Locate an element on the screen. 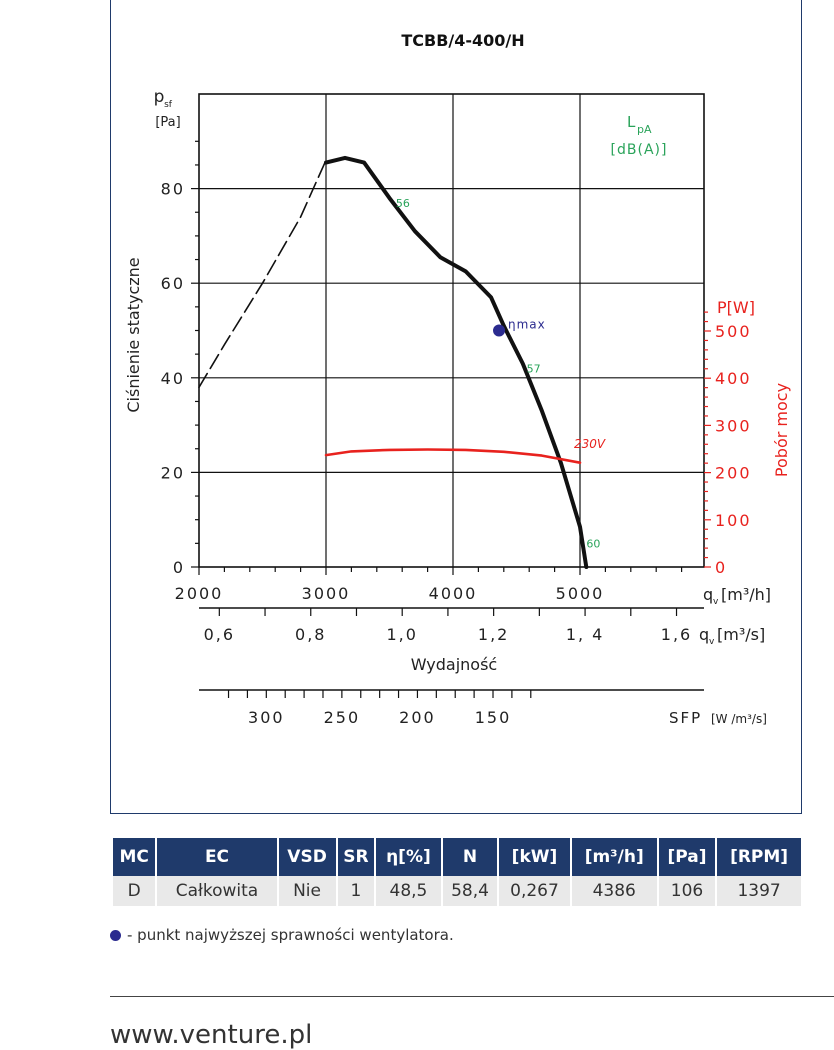 This screenshot has width=834, height=1050. table-header-cell: EC is located at coordinates (217, 857).